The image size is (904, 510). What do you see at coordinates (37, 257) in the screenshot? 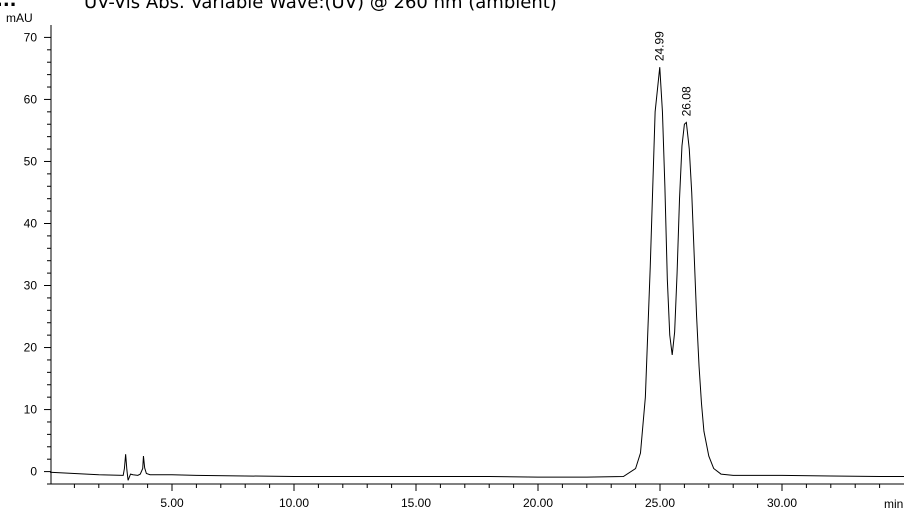
I see `y-axis-ticks: 0 10 20 30 40 50 60 70` at bounding box center [37, 257].